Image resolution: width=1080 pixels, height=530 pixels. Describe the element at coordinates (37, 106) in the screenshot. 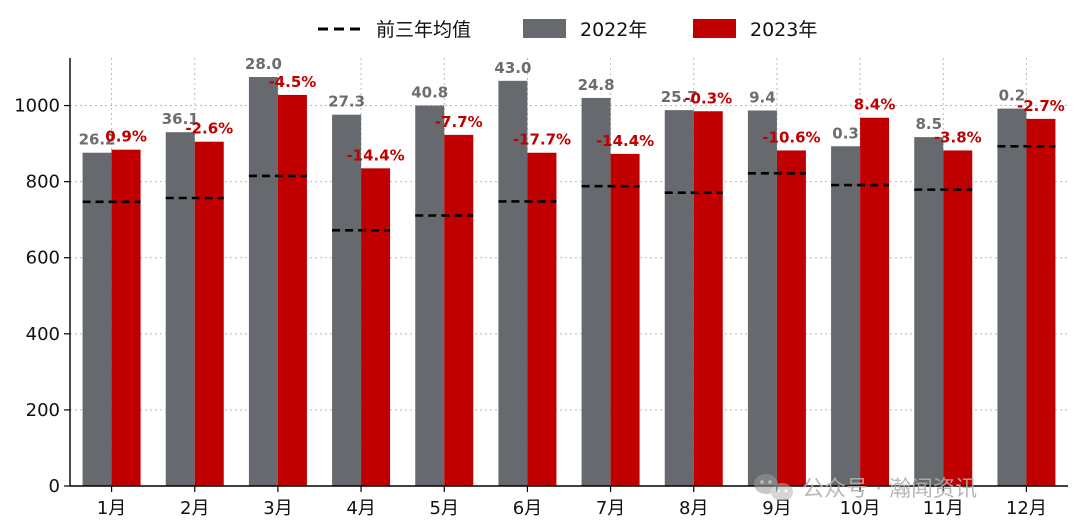

I see `y-tick-label: 1000` at that location.